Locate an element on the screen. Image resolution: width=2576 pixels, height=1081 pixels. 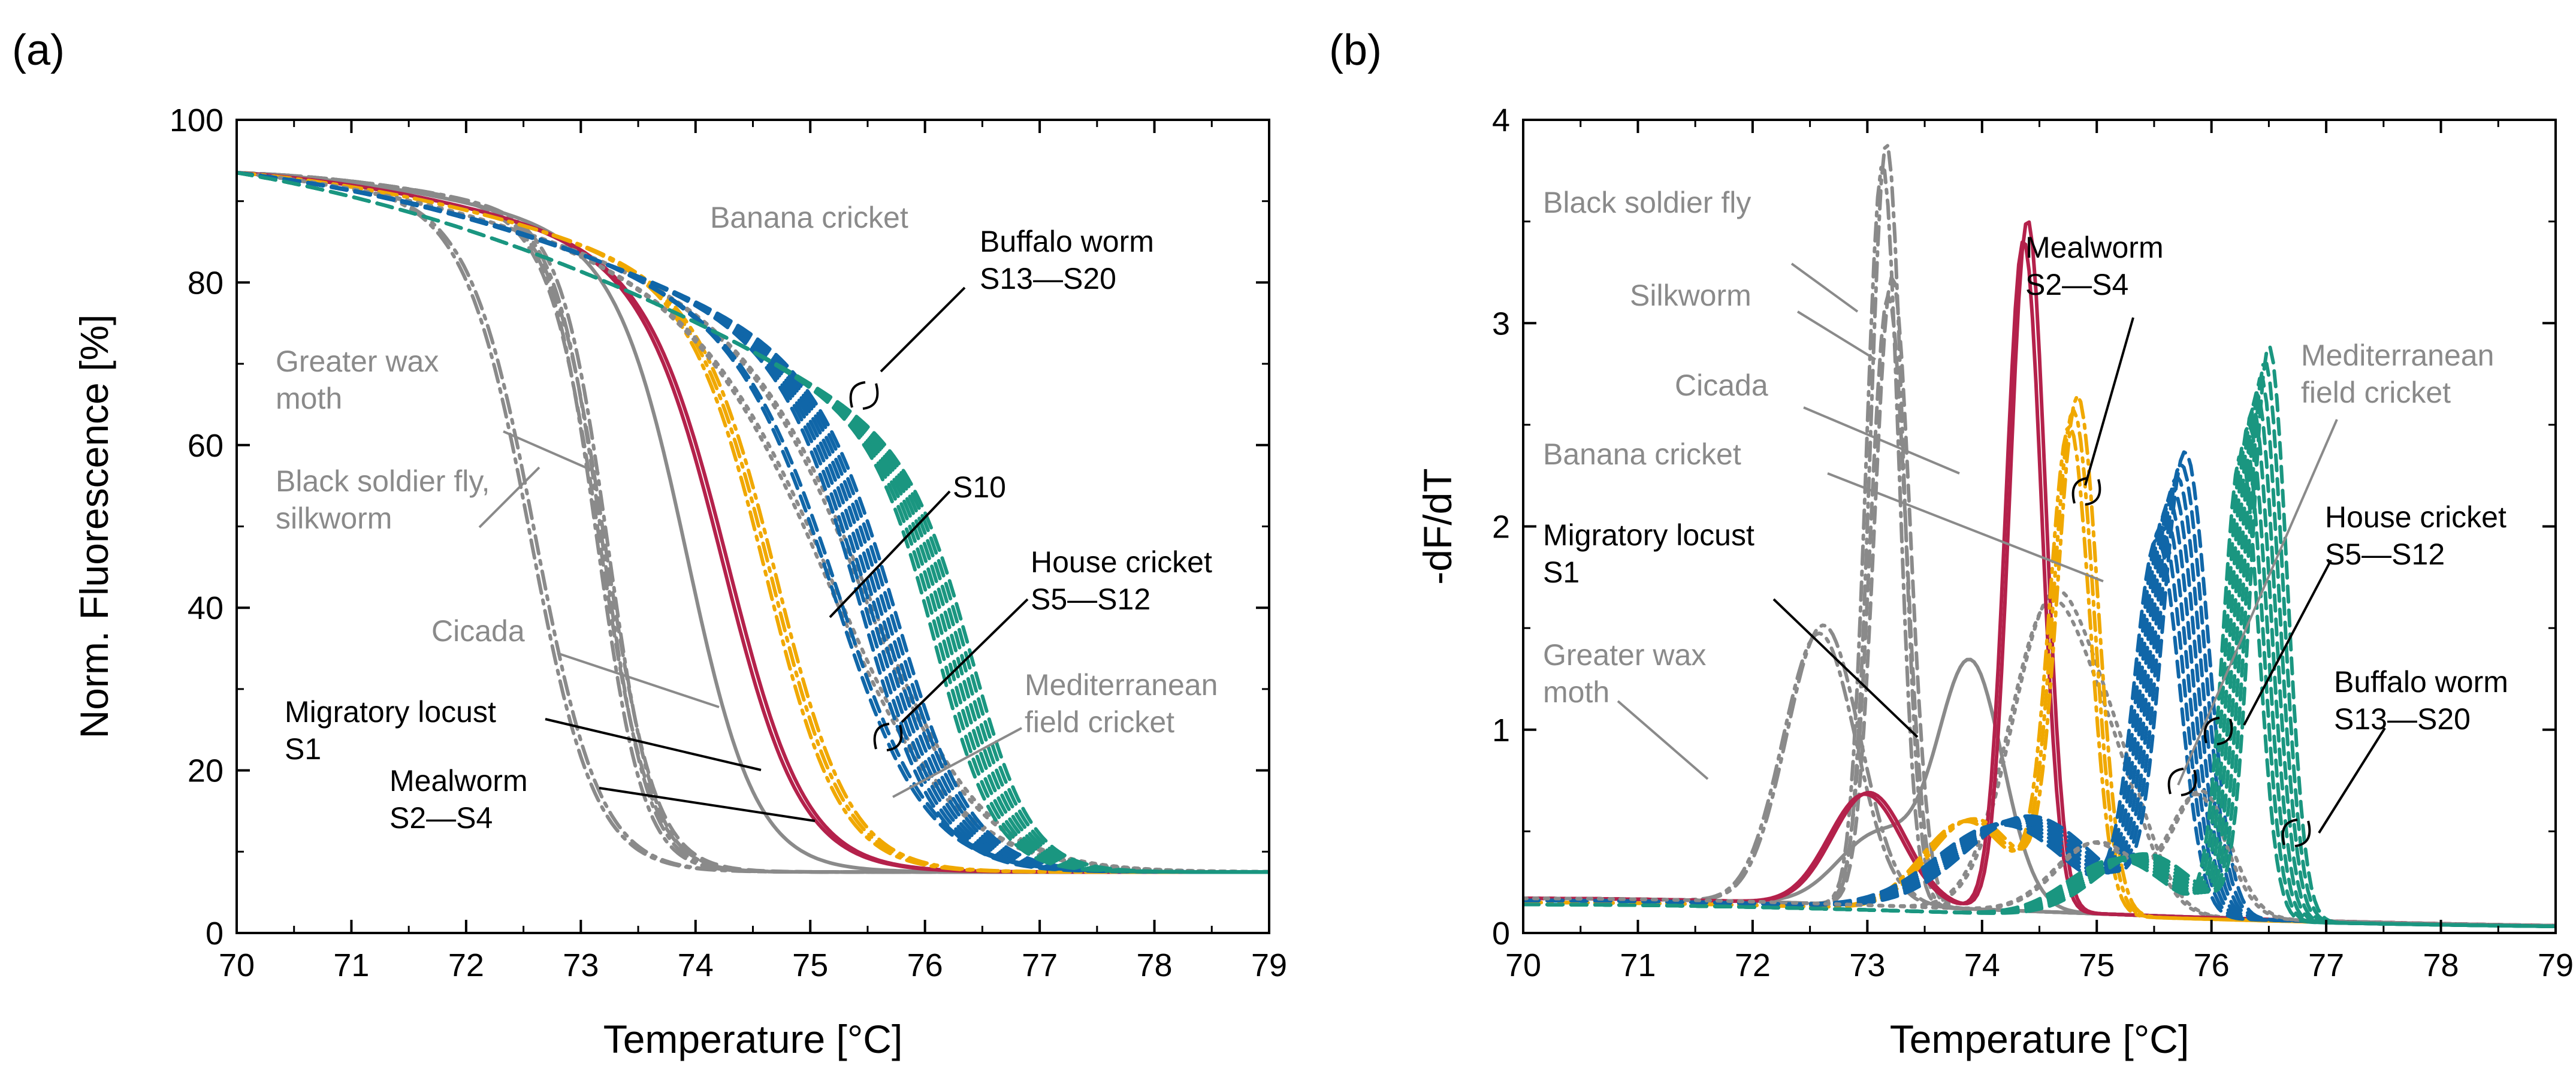
annotation-label: Cicada is located at coordinates (478, 631).